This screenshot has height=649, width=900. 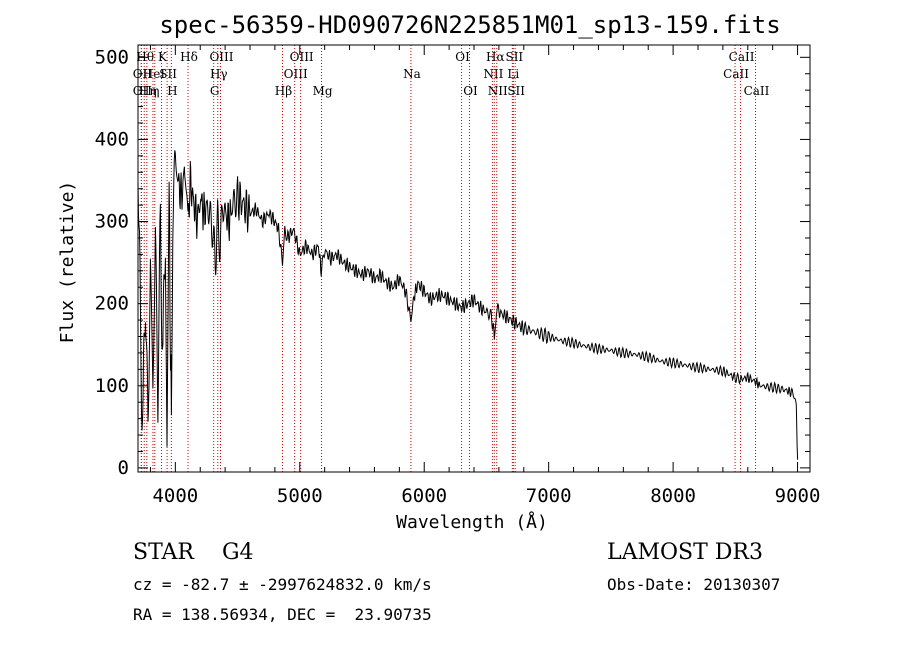 I want to click on line-label-14: OIII, so click(x=296, y=74).